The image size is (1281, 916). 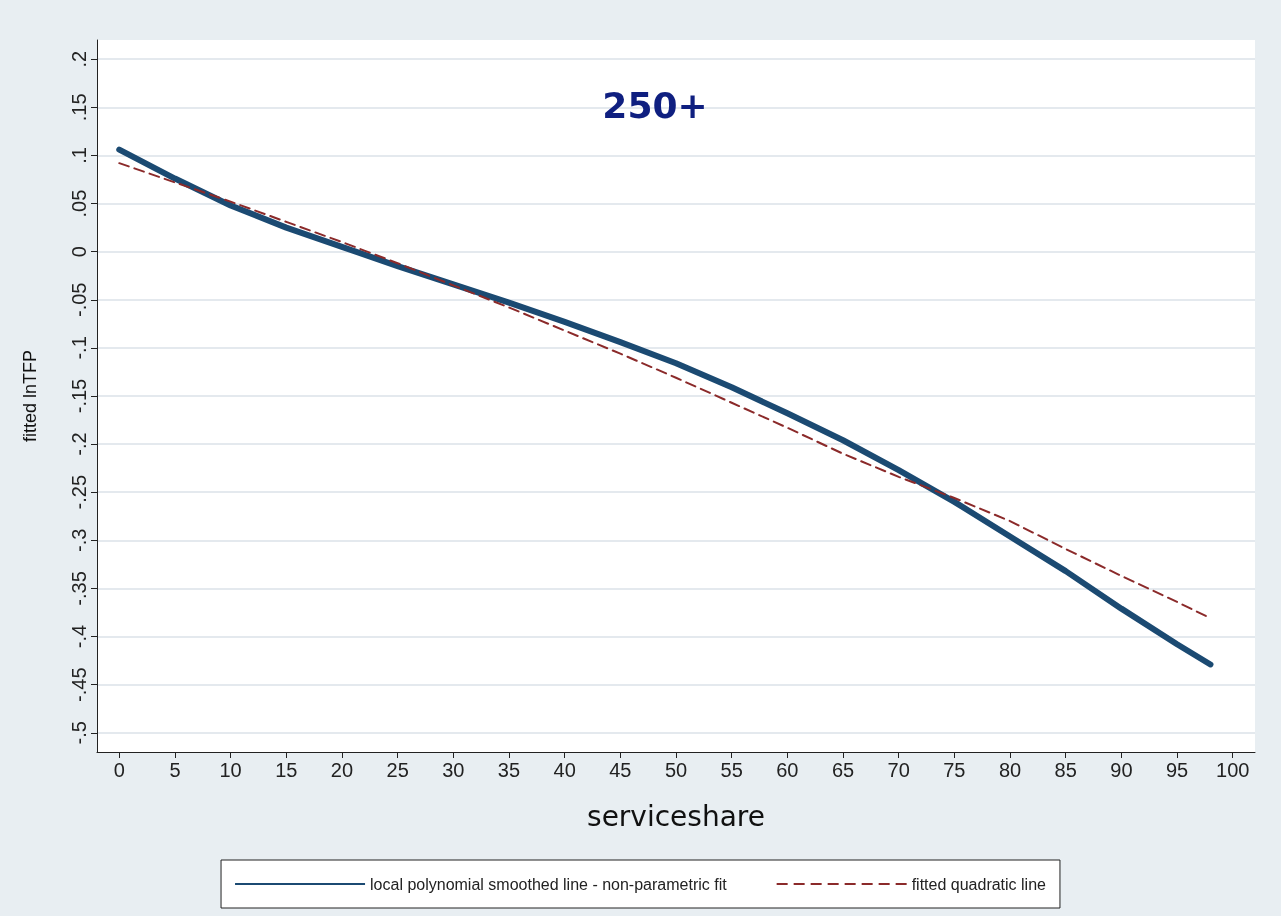 I want to click on legend-label: fitted quadratic line, so click(x=979, y=884).